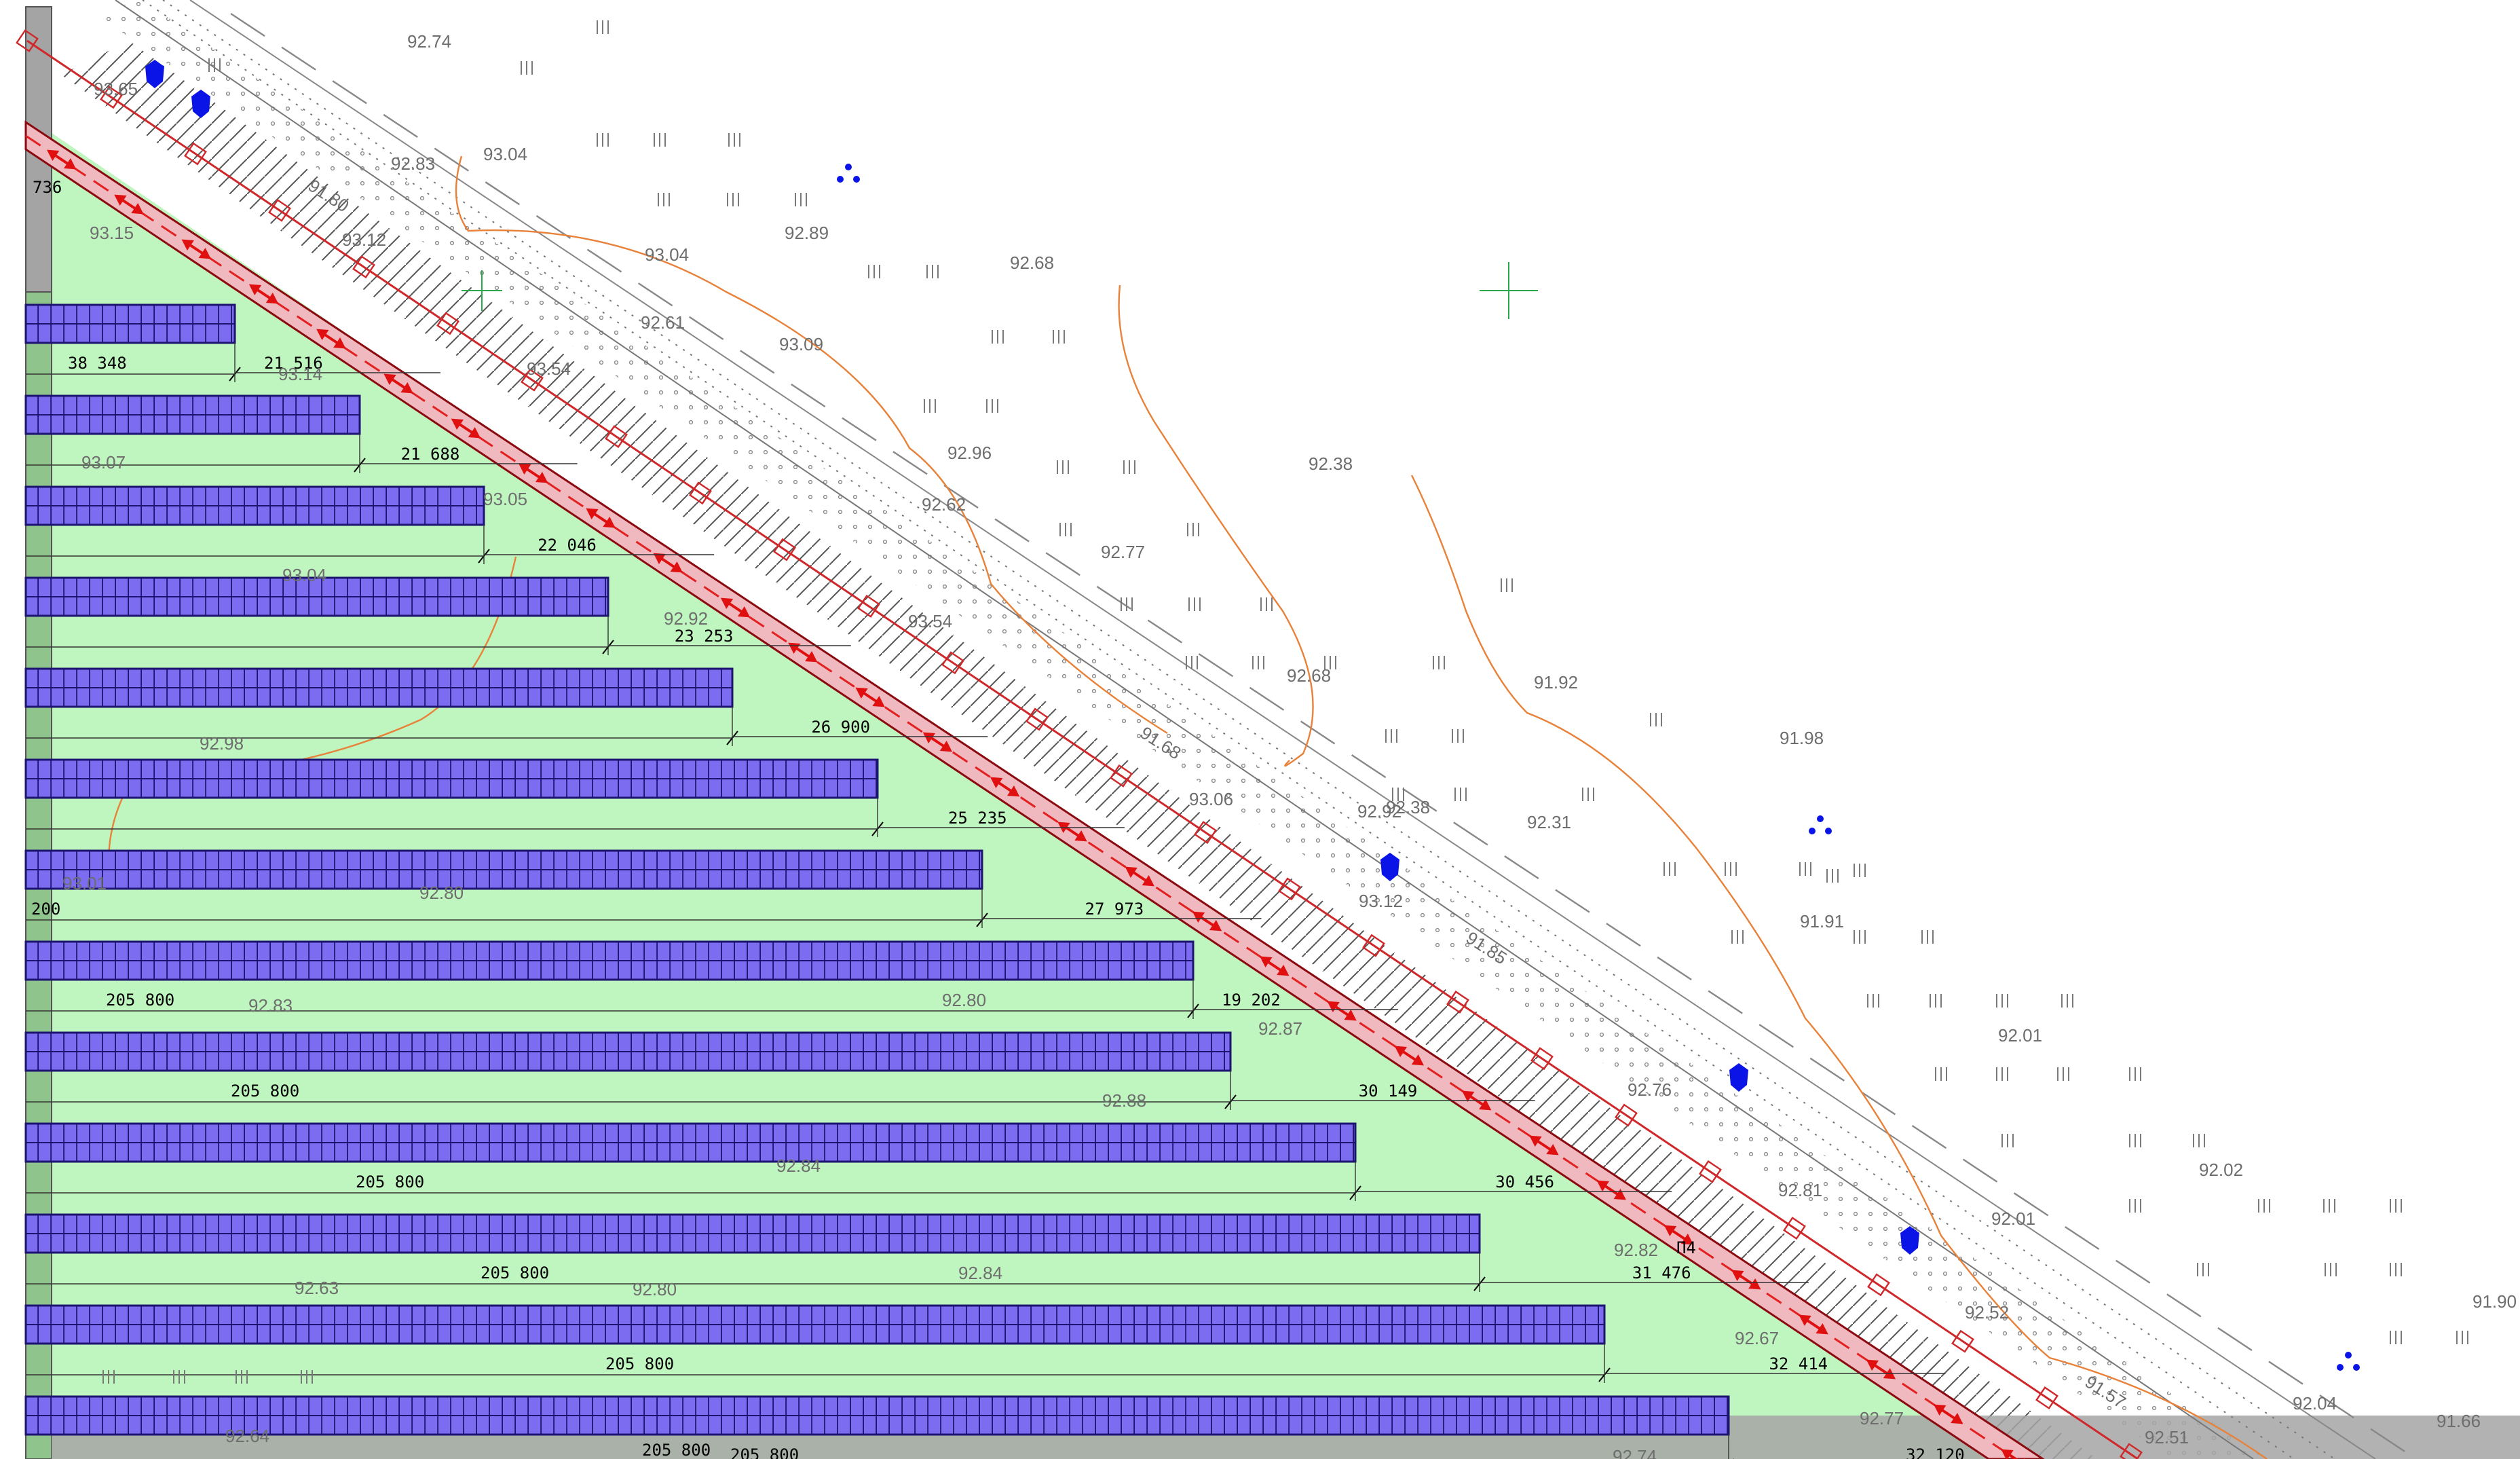 The image size is (2520, 1459). I want to click on crosshair-icon, so click(1000, 290).